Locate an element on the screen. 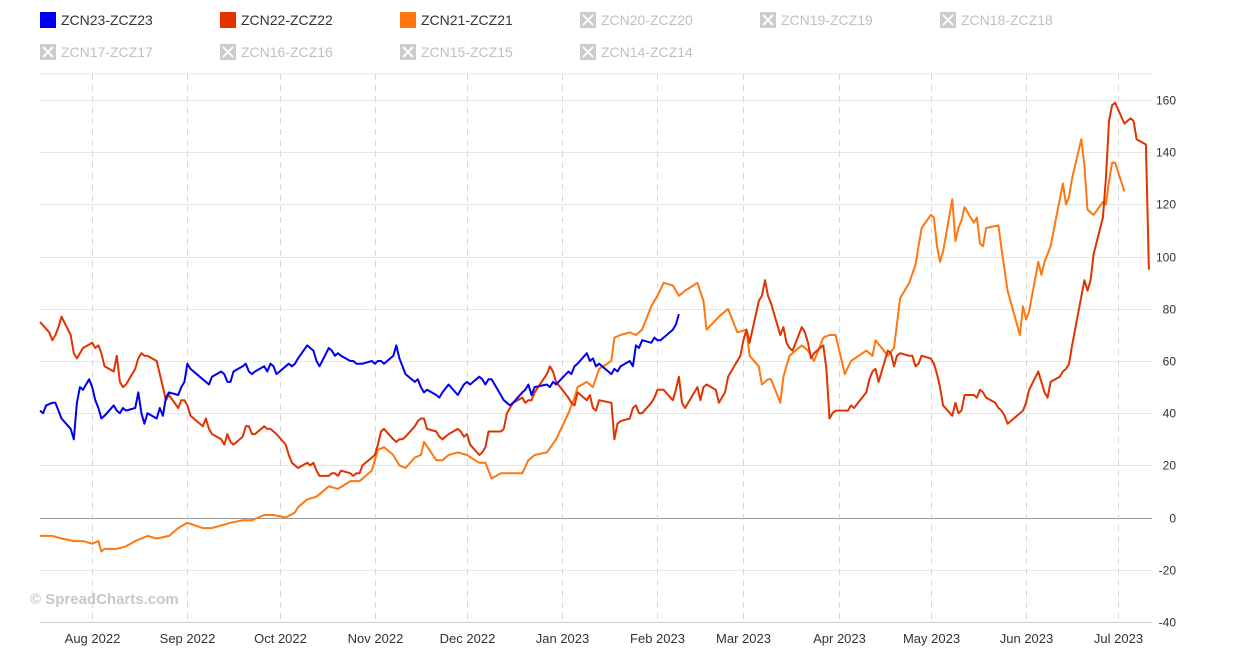 Image resolution: width=1234 pixels, height=659 pixels. y-tick-label: -20 is located at coordinates (1168, 571).